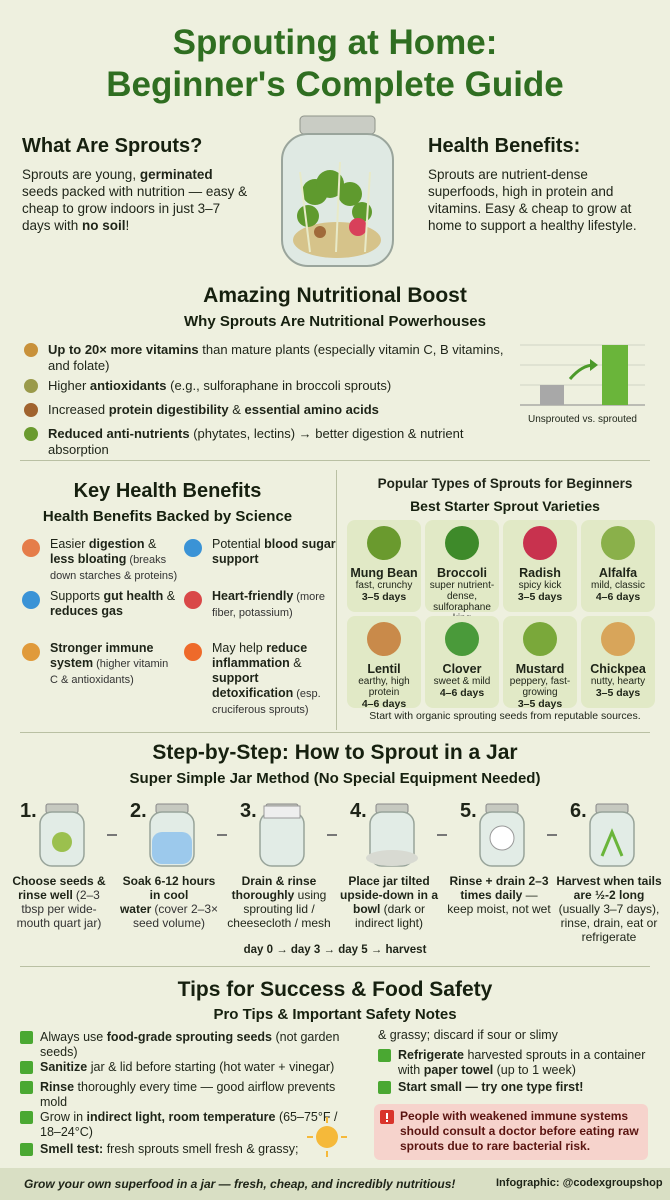 Image resolution: width=670 pixels, height=1200 pixels. I want to click on variety-desc: nutty, hearty, so click(618, 681).